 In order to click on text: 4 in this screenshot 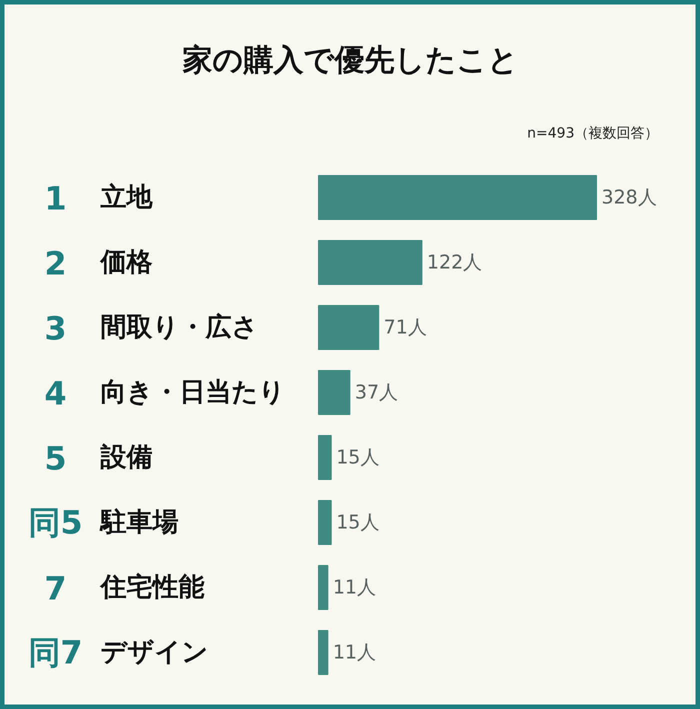, I will do `click(55, 393)`.